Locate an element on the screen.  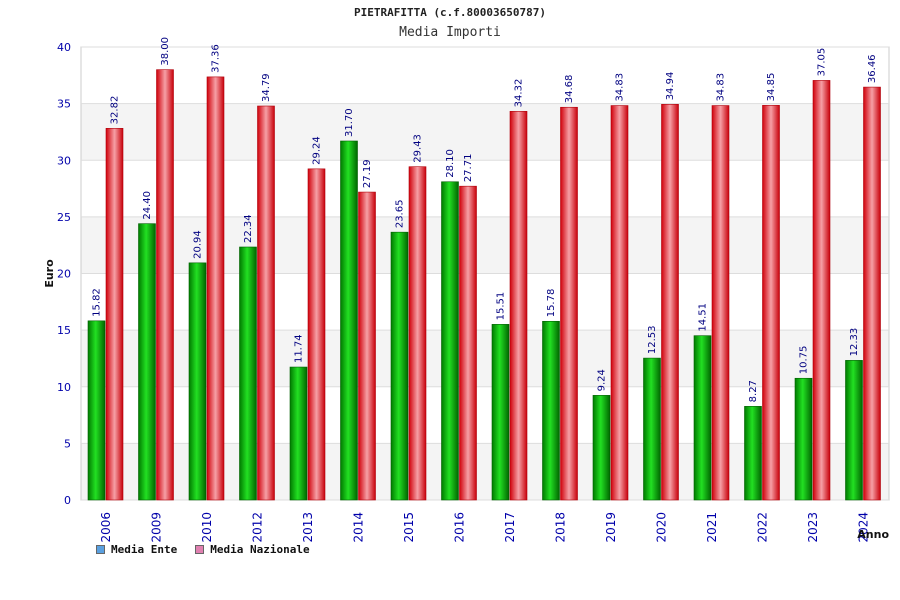
x-tick-label: 2012 is located at coordinates (258, 527).